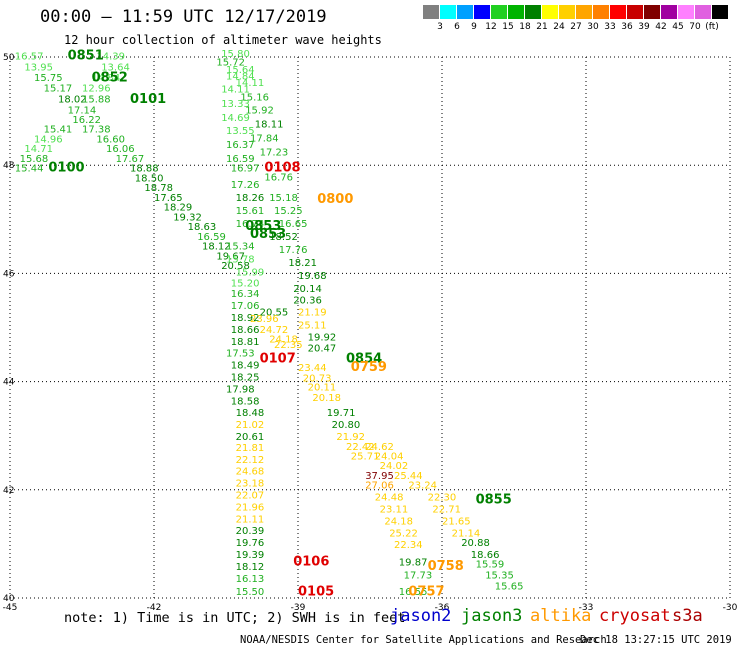 The height and width of the screenshot is (650, 740). Describe the element at coordinates (240, 260) in the screenshot. I see `swh-label: 15.78` at that location.